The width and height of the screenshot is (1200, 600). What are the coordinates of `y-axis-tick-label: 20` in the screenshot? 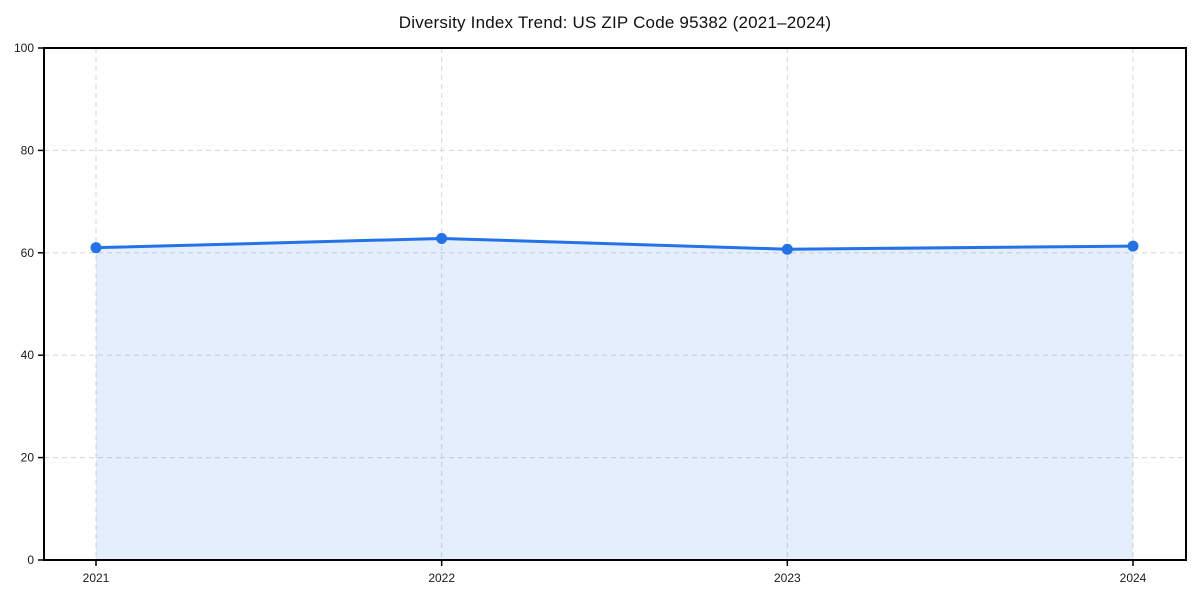 It's located at (28, 458).